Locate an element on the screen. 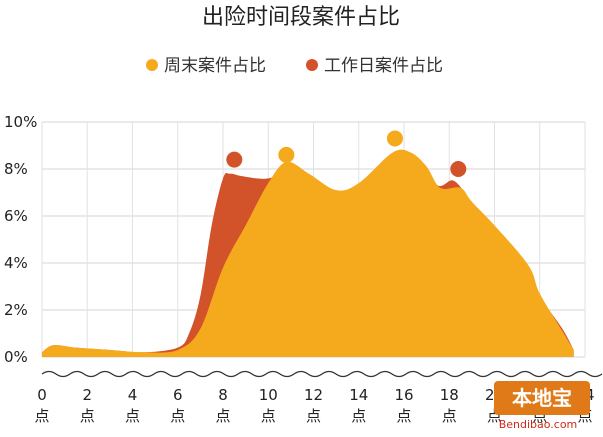  peak-markers is located at coordinates (346, 153).